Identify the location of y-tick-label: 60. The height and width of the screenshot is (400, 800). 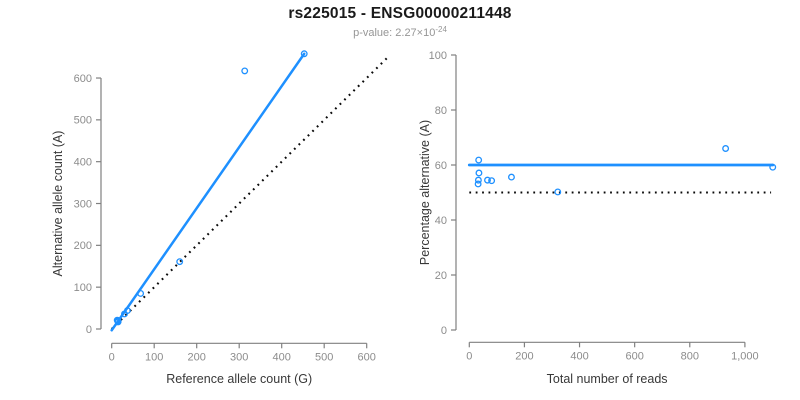
(441, 166).